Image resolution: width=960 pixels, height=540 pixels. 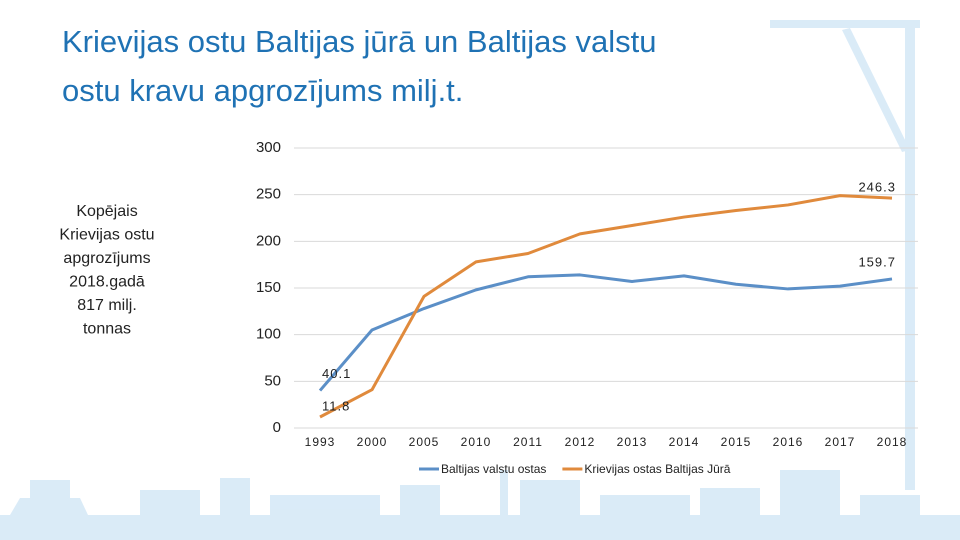 What do you see at coordinates (684, 442) in the screenshot?
I see `x-tick-label: 2014` at bounding box center [684, 442].